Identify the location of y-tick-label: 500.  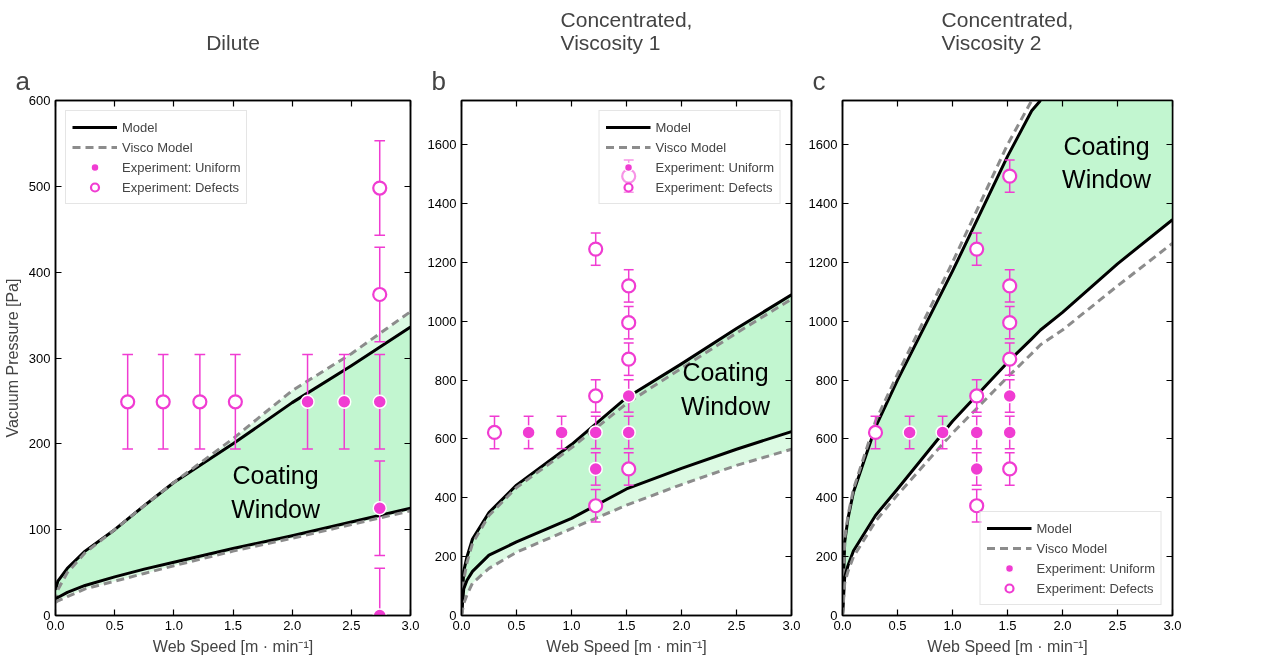
(39, 186).